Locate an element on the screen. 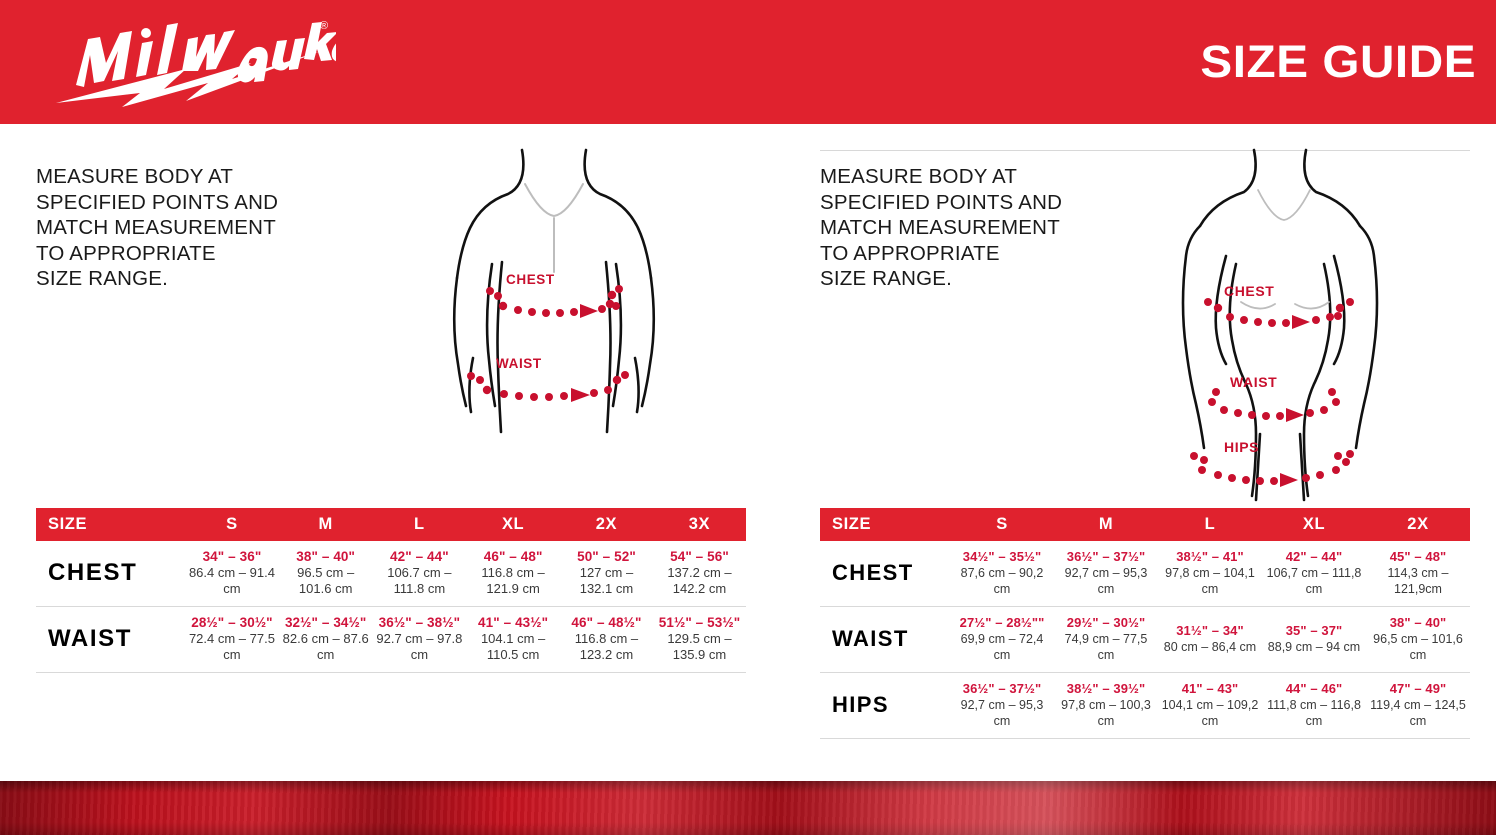  cell-inch: 31½" – 34" is located at coordinates (1210, 630).